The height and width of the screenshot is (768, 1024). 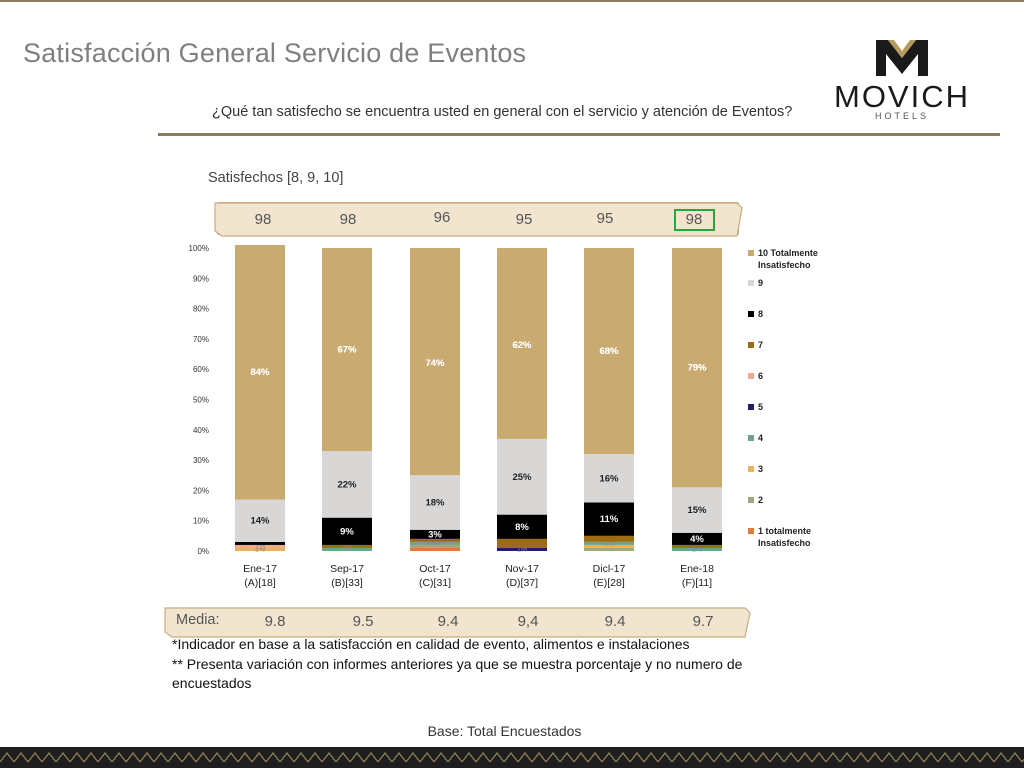 I want to click on media-banner-shape, so click(x=457, y=622).